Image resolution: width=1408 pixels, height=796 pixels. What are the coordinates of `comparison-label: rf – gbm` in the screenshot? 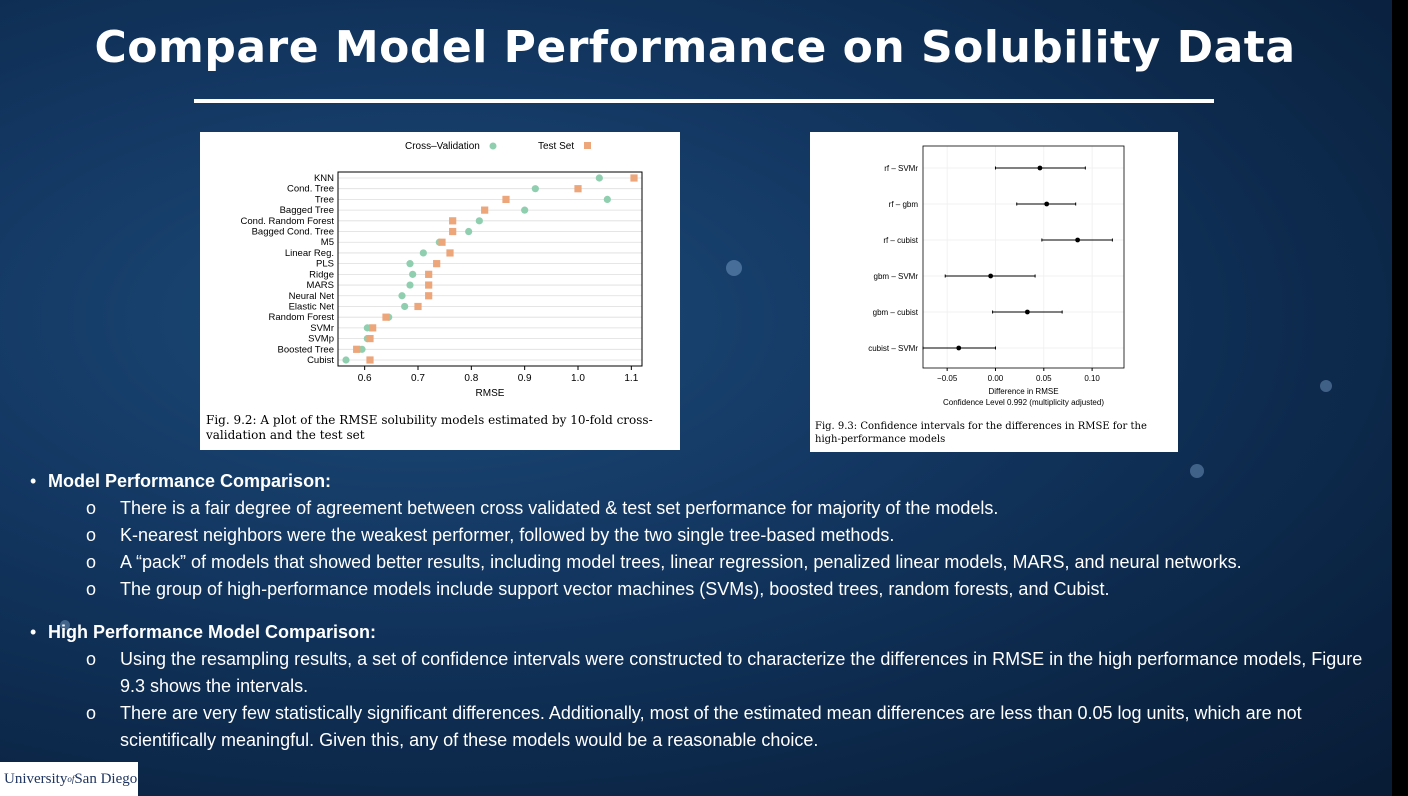 It's located at (904, 204).